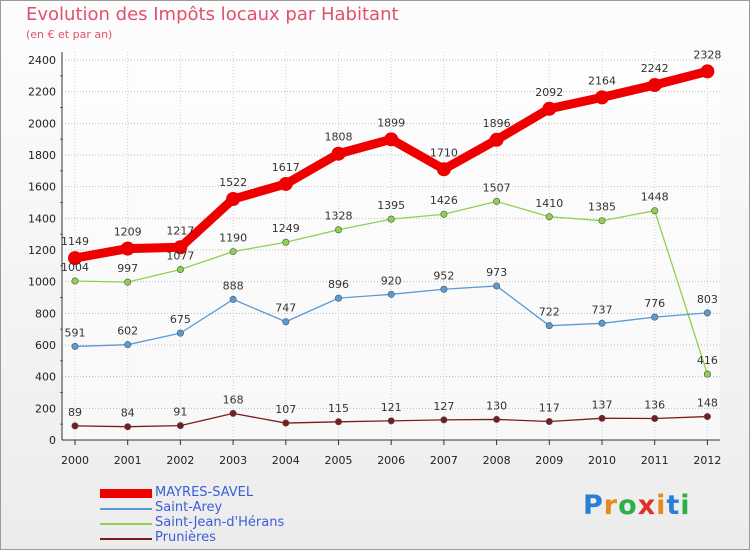 This screenshot has height=550, width=750. Describe the element at coordinates (233, 399) in the screenshot. I see `data-label: 168` at that location.